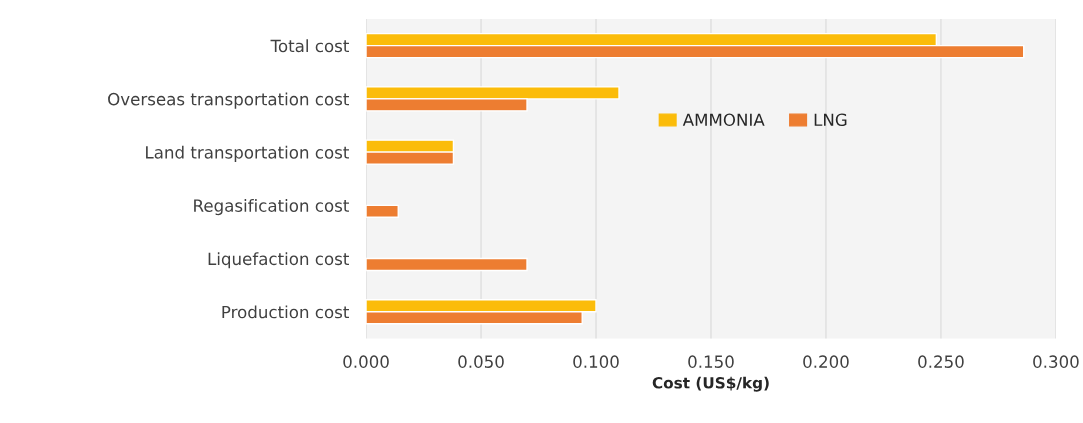  I want to click on legend-label: LNG, so click(830, 120).